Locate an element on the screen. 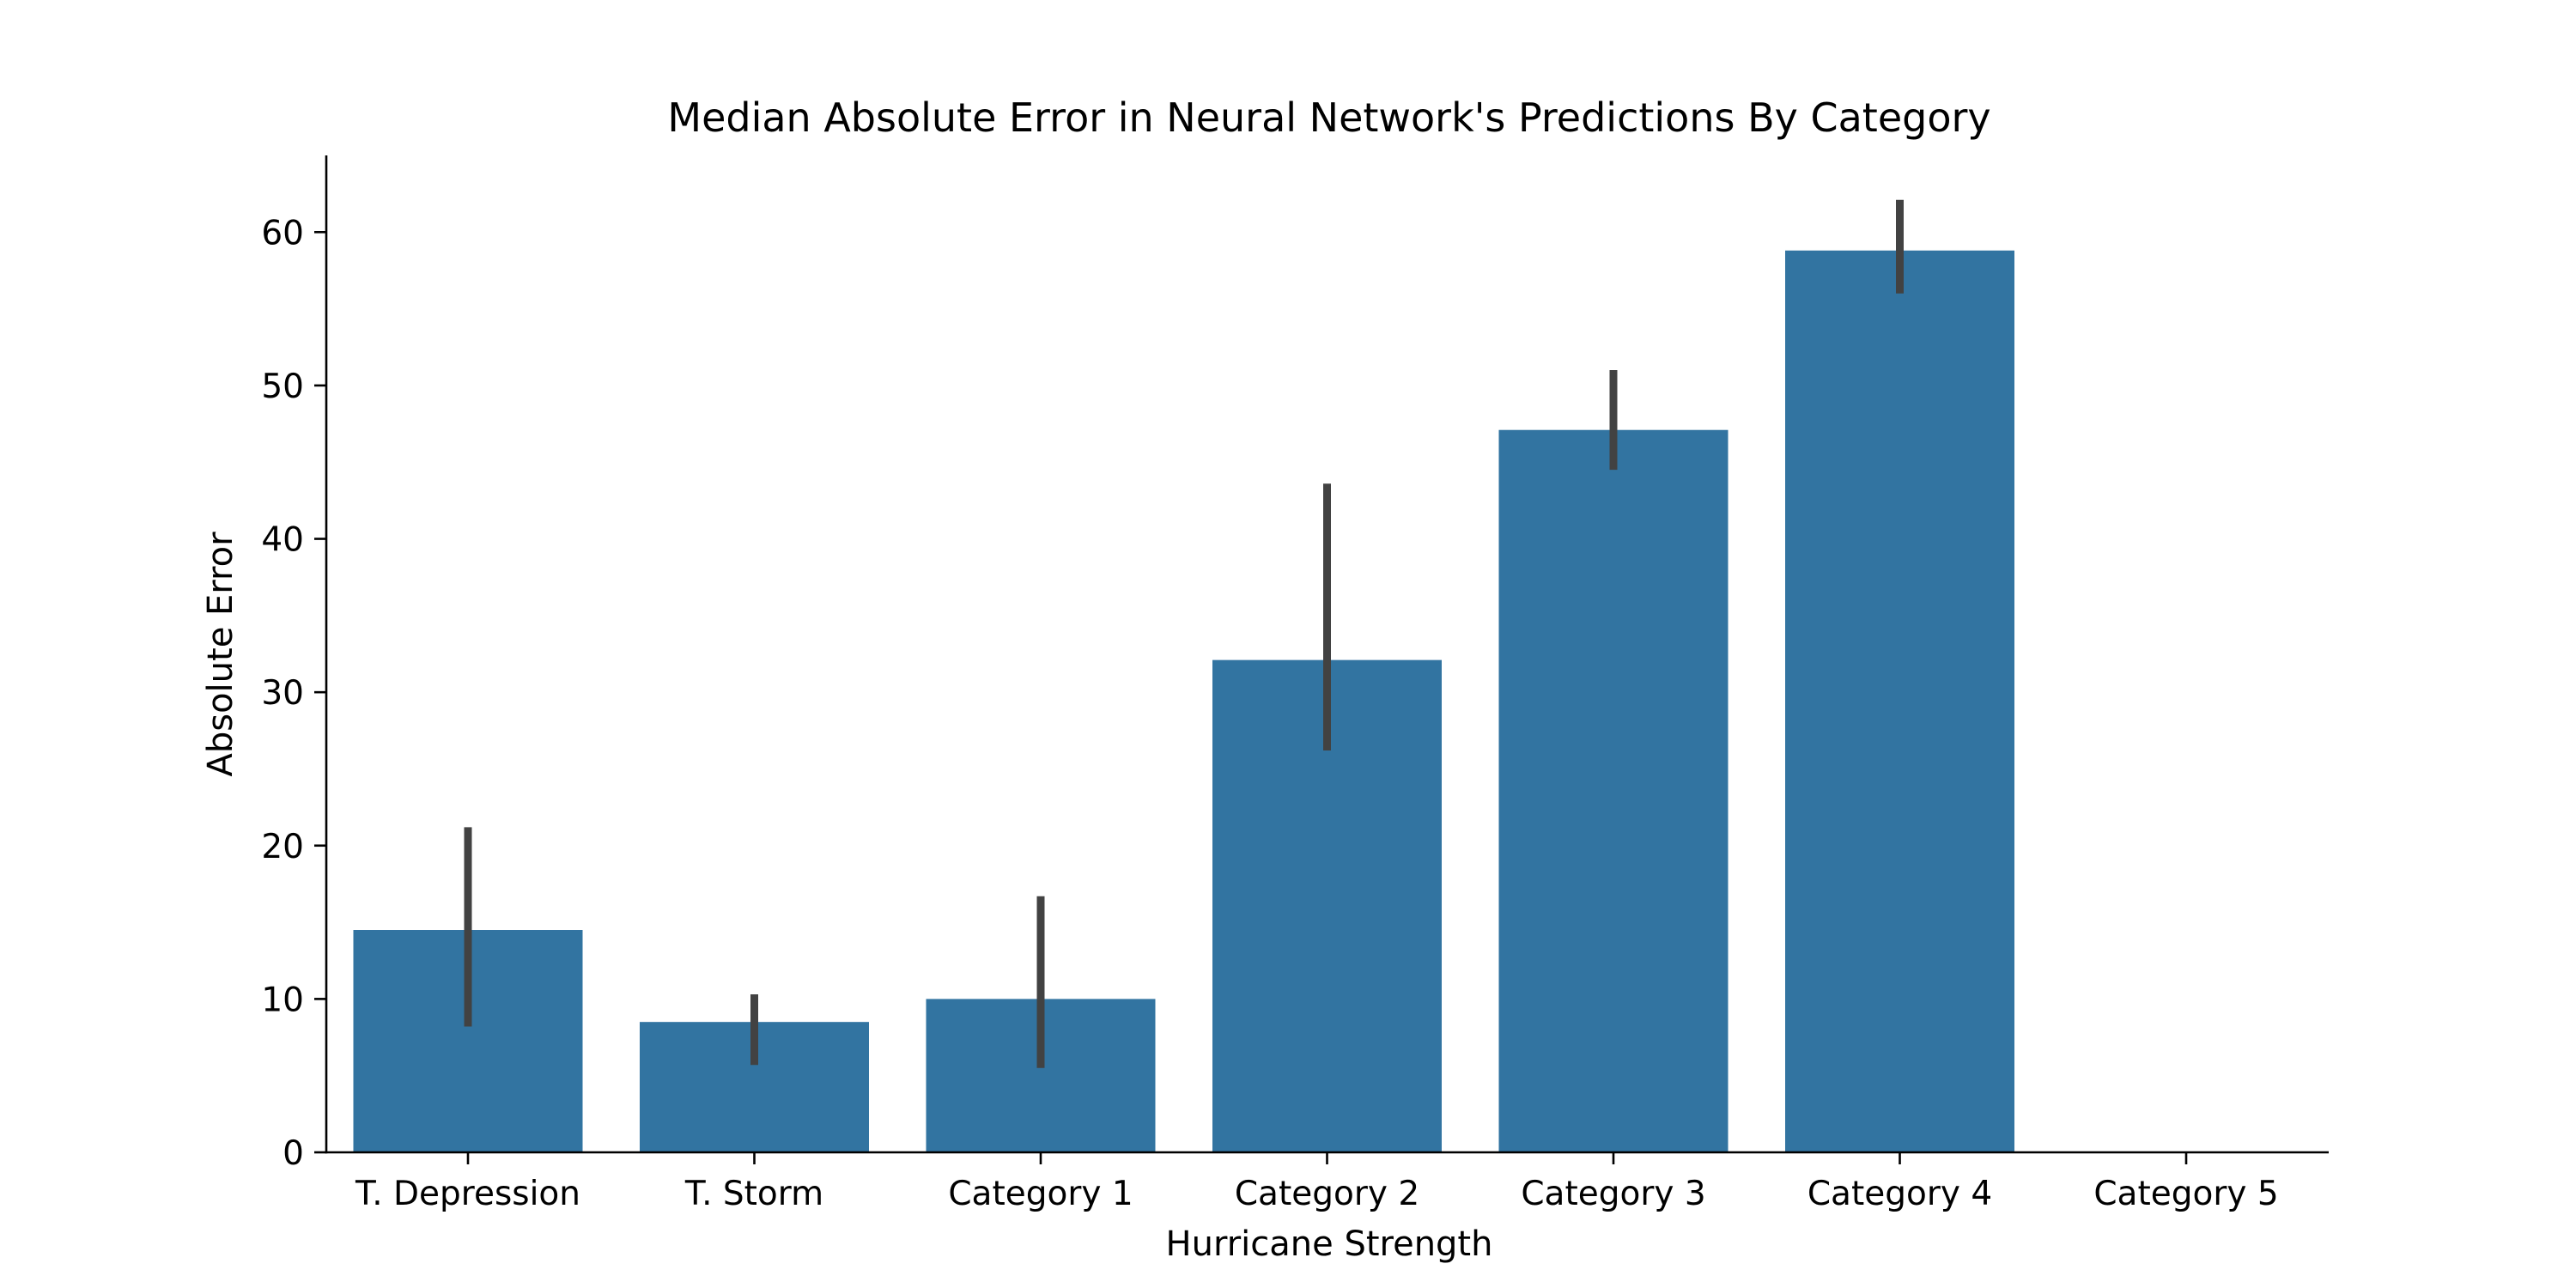 This screenshot has height=1288, width=2576. y-tick-label-0: 0 is located at coordinates (293, 1153).